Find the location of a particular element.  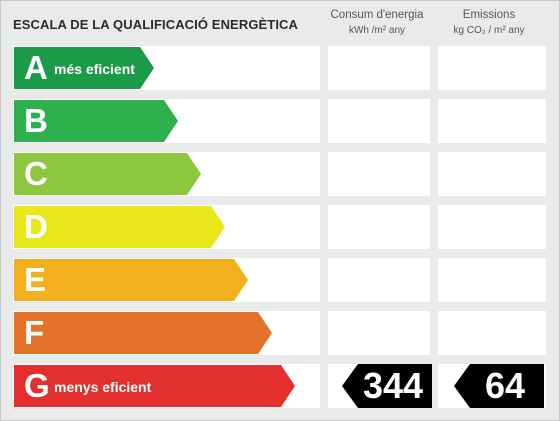

rating-letter: B is located at coordinates (36, 120).